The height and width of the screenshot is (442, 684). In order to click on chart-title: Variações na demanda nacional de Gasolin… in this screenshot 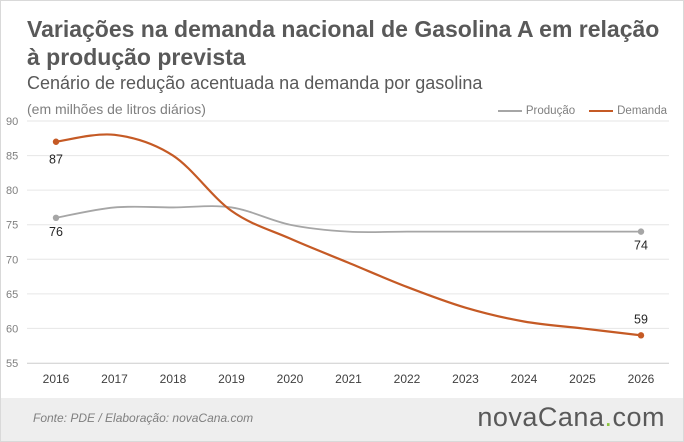, I will do `click(343, 43)`.